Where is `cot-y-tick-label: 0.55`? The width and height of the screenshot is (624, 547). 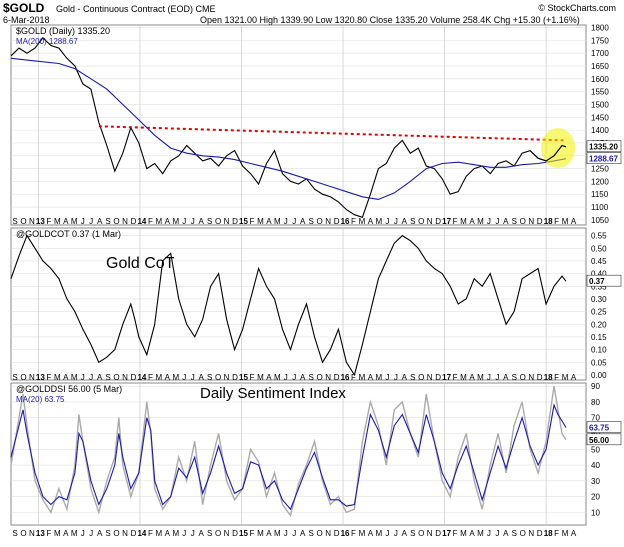
cot-y-tick-label: 0.55 is located at coordinates (599, 236).